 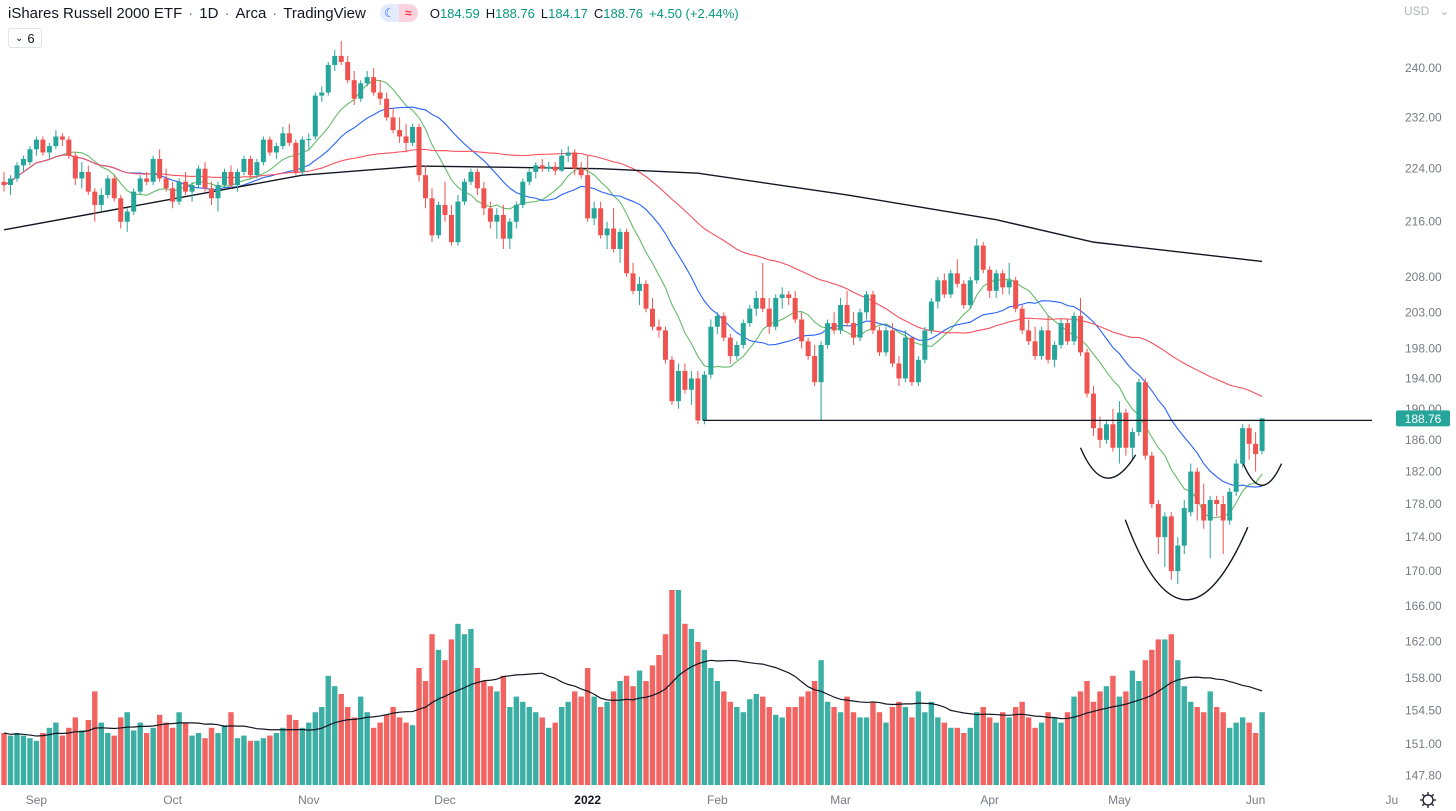 What do you see at coordinates (389, 13) in the screenshot?
I see `moon-icon: ☾` at bounding box center [389, 13].